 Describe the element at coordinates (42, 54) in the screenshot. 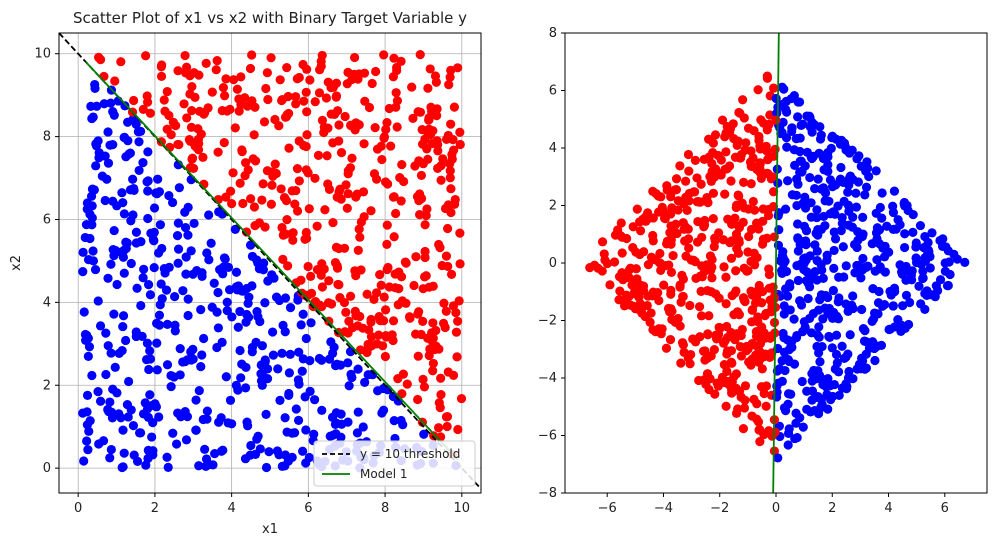

I see `left-y-tick-label: 10` at that location.